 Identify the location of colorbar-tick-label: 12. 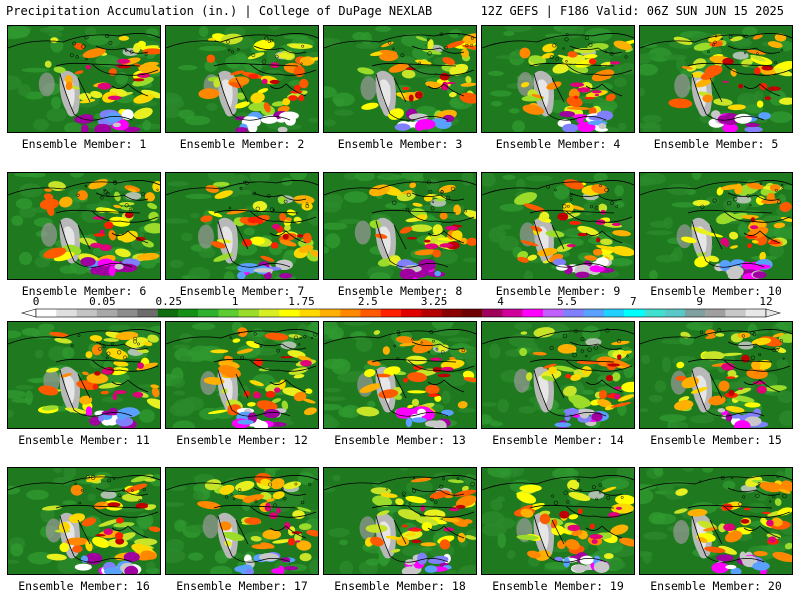
(766, 301).